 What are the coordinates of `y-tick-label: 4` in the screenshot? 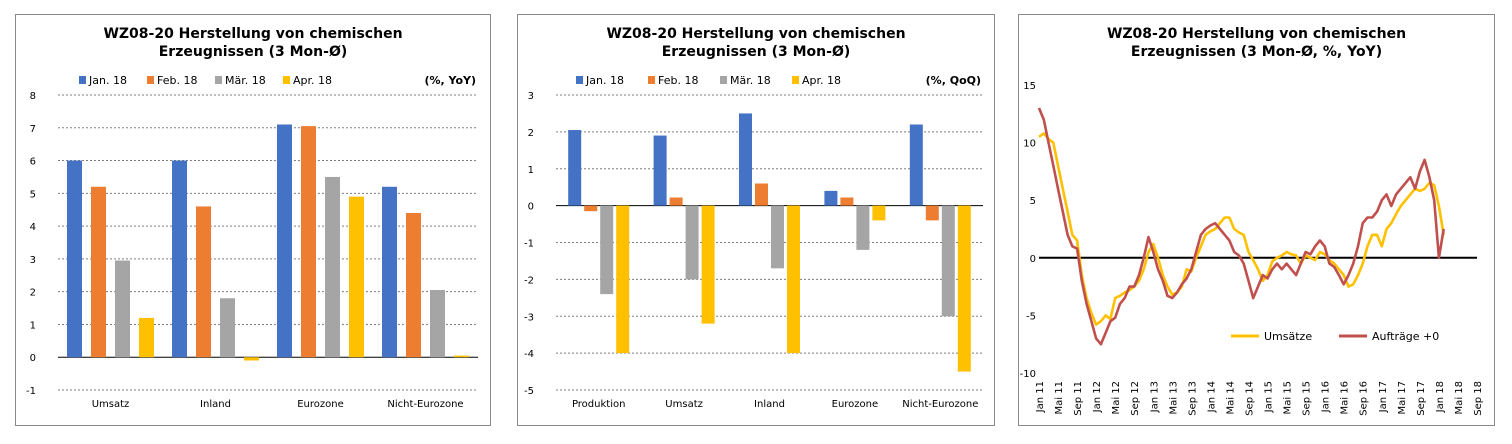 It's located at (33, 227).